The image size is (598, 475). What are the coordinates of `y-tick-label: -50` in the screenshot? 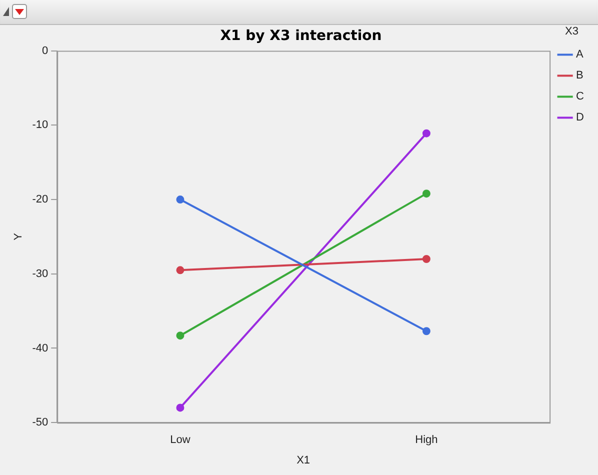 It's located at (40, 422).